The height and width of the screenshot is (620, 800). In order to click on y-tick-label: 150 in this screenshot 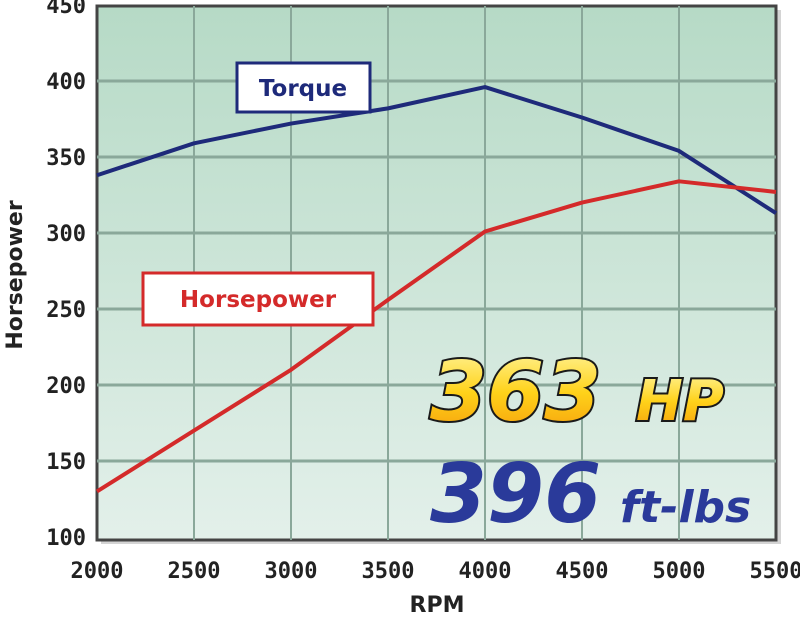, I will do `click(66, 462)`.